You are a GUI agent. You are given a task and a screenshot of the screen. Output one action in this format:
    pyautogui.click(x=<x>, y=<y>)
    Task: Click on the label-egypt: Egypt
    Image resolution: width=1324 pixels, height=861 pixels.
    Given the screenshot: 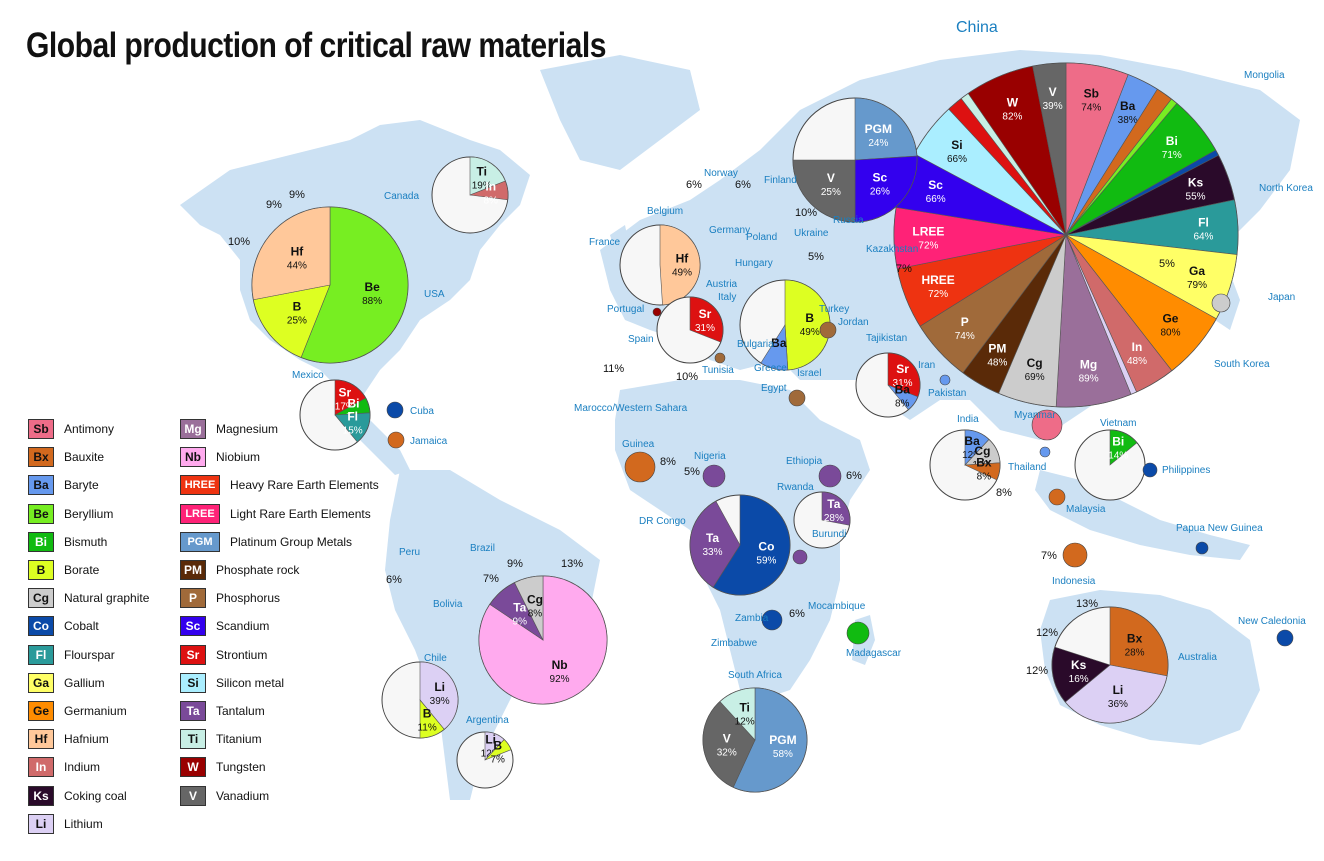 What is the action you would take?
    pyautogui.click(x=774, y=388)
    